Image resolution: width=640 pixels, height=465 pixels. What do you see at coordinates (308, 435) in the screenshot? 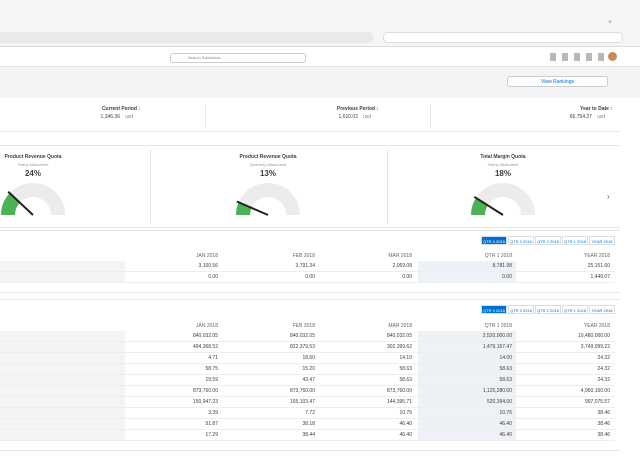
I see `cell: 38.44` at bounding box center [308, 435].